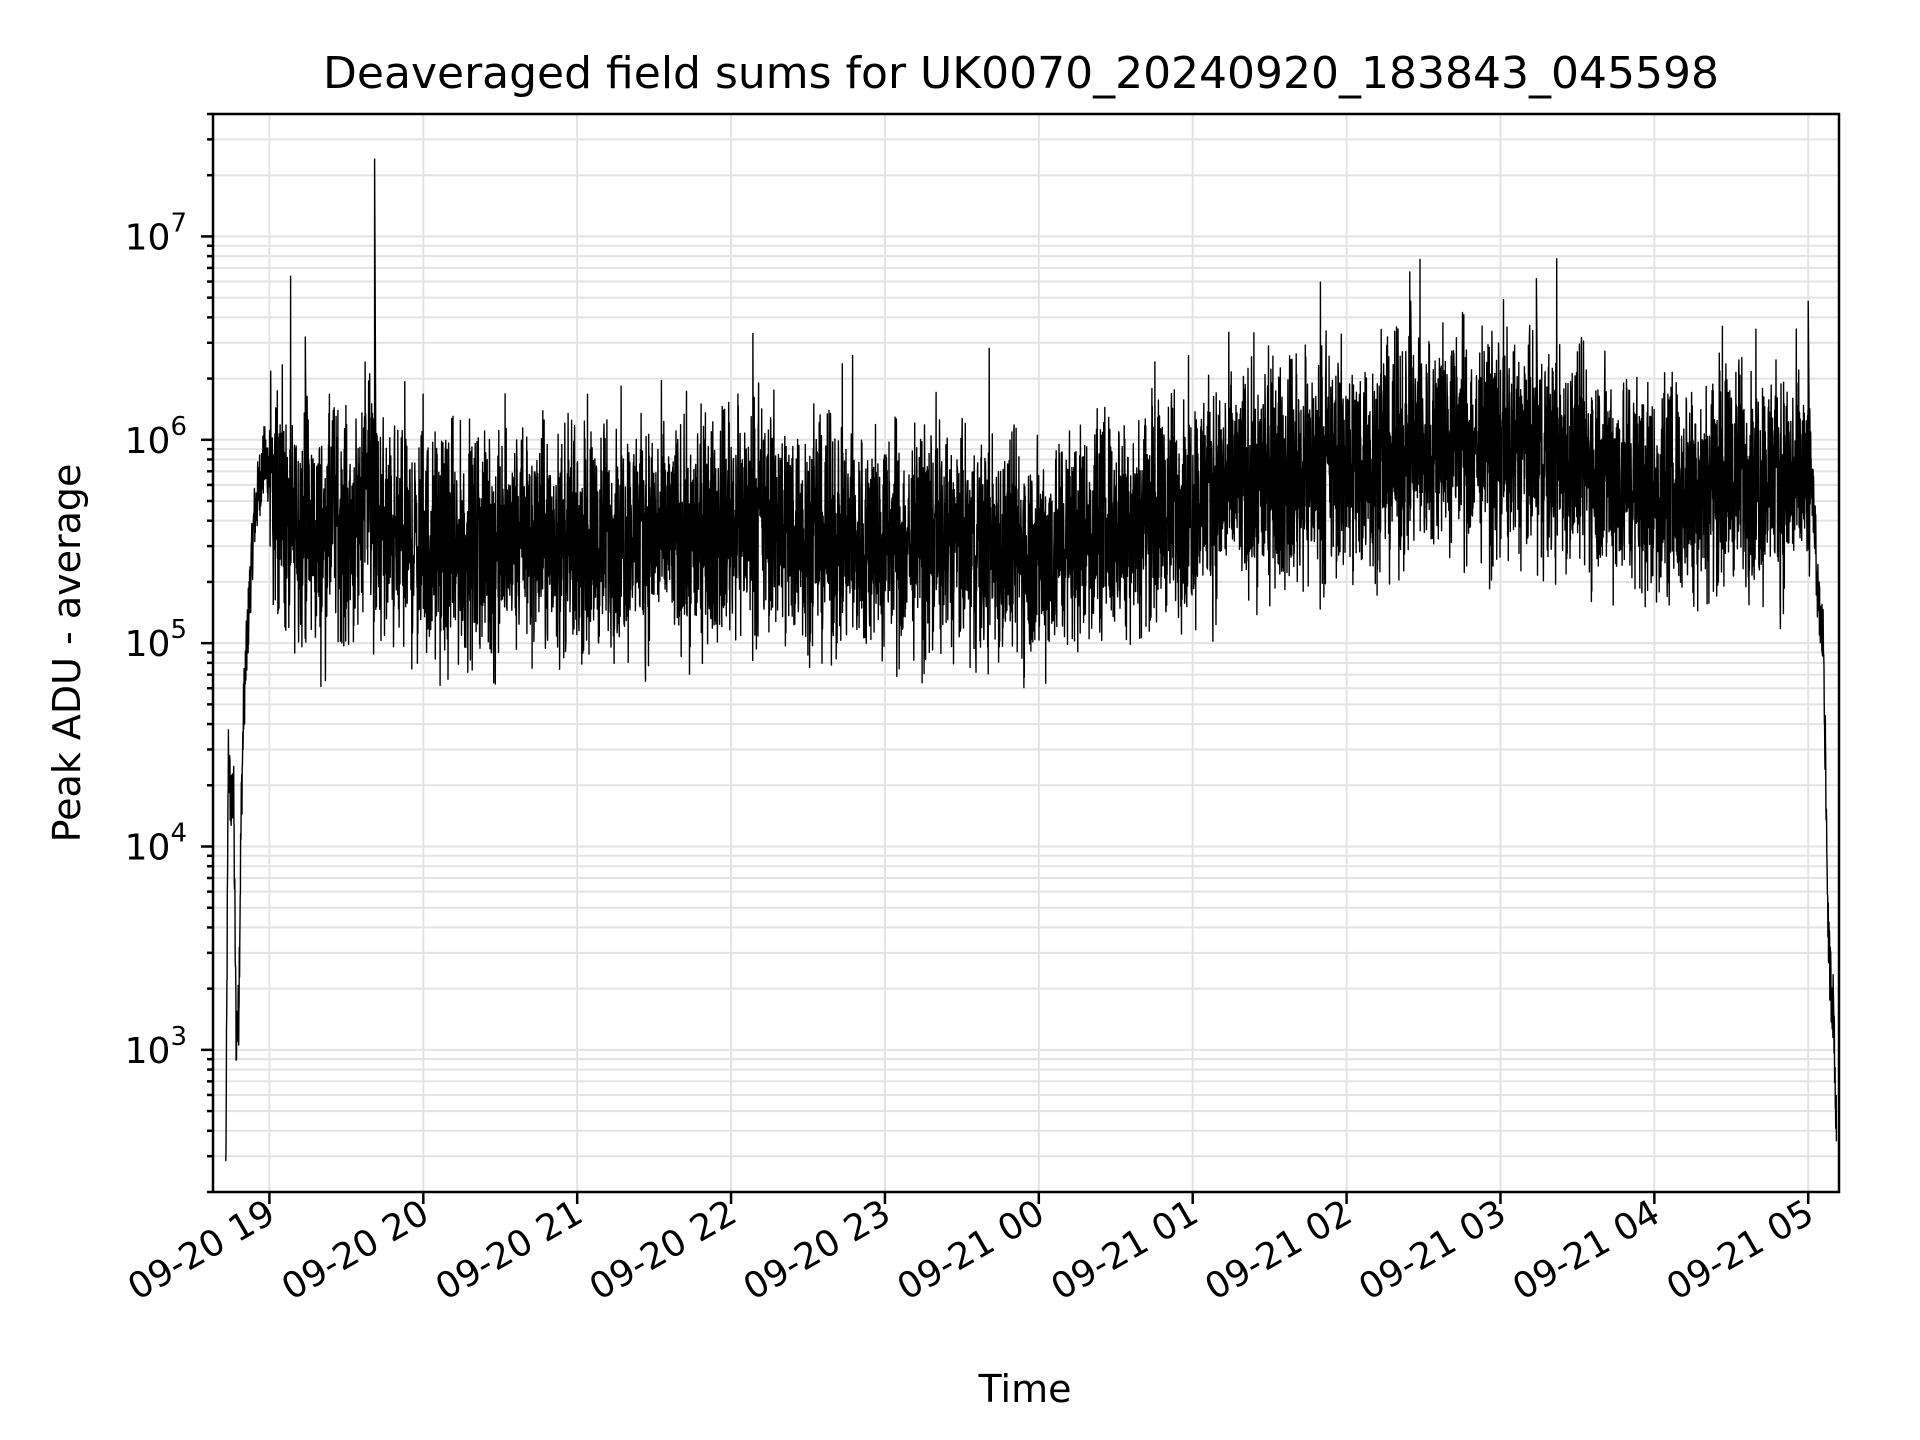 The image size is (1920, 1440). I want to click on x-tick-label: 09-20 23, so click(817, 1250).